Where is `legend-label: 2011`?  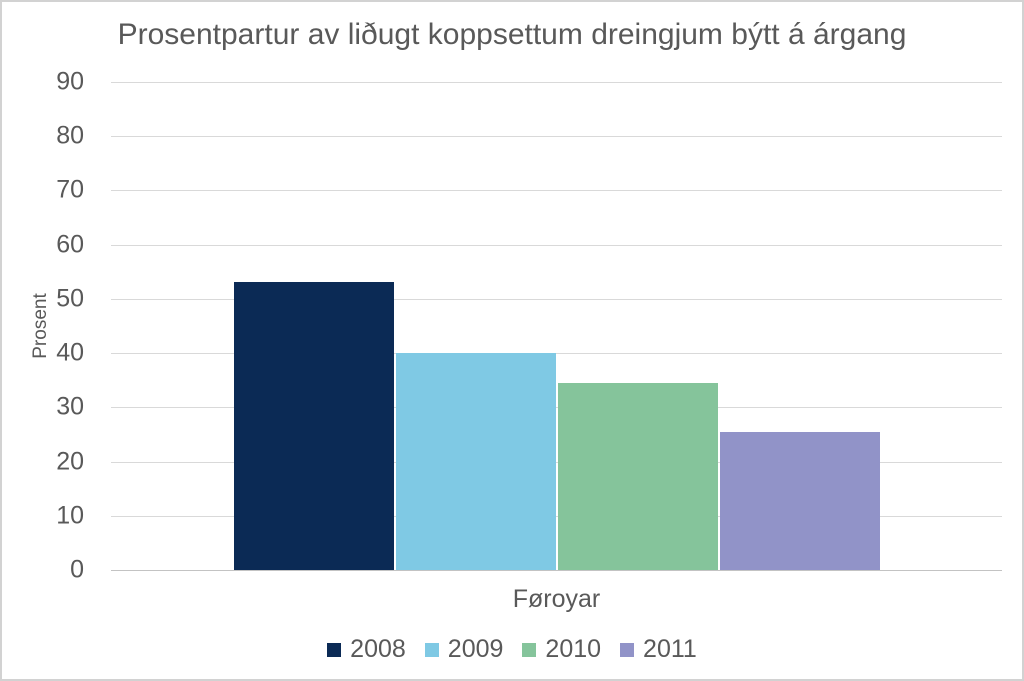 legend-label: 2011 is located at coordinates (670, 649).